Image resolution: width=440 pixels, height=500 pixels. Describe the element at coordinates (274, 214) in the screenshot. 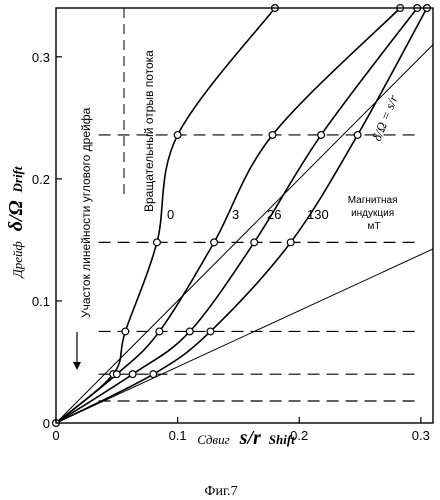

I see `series-label-26: 26` at that location.